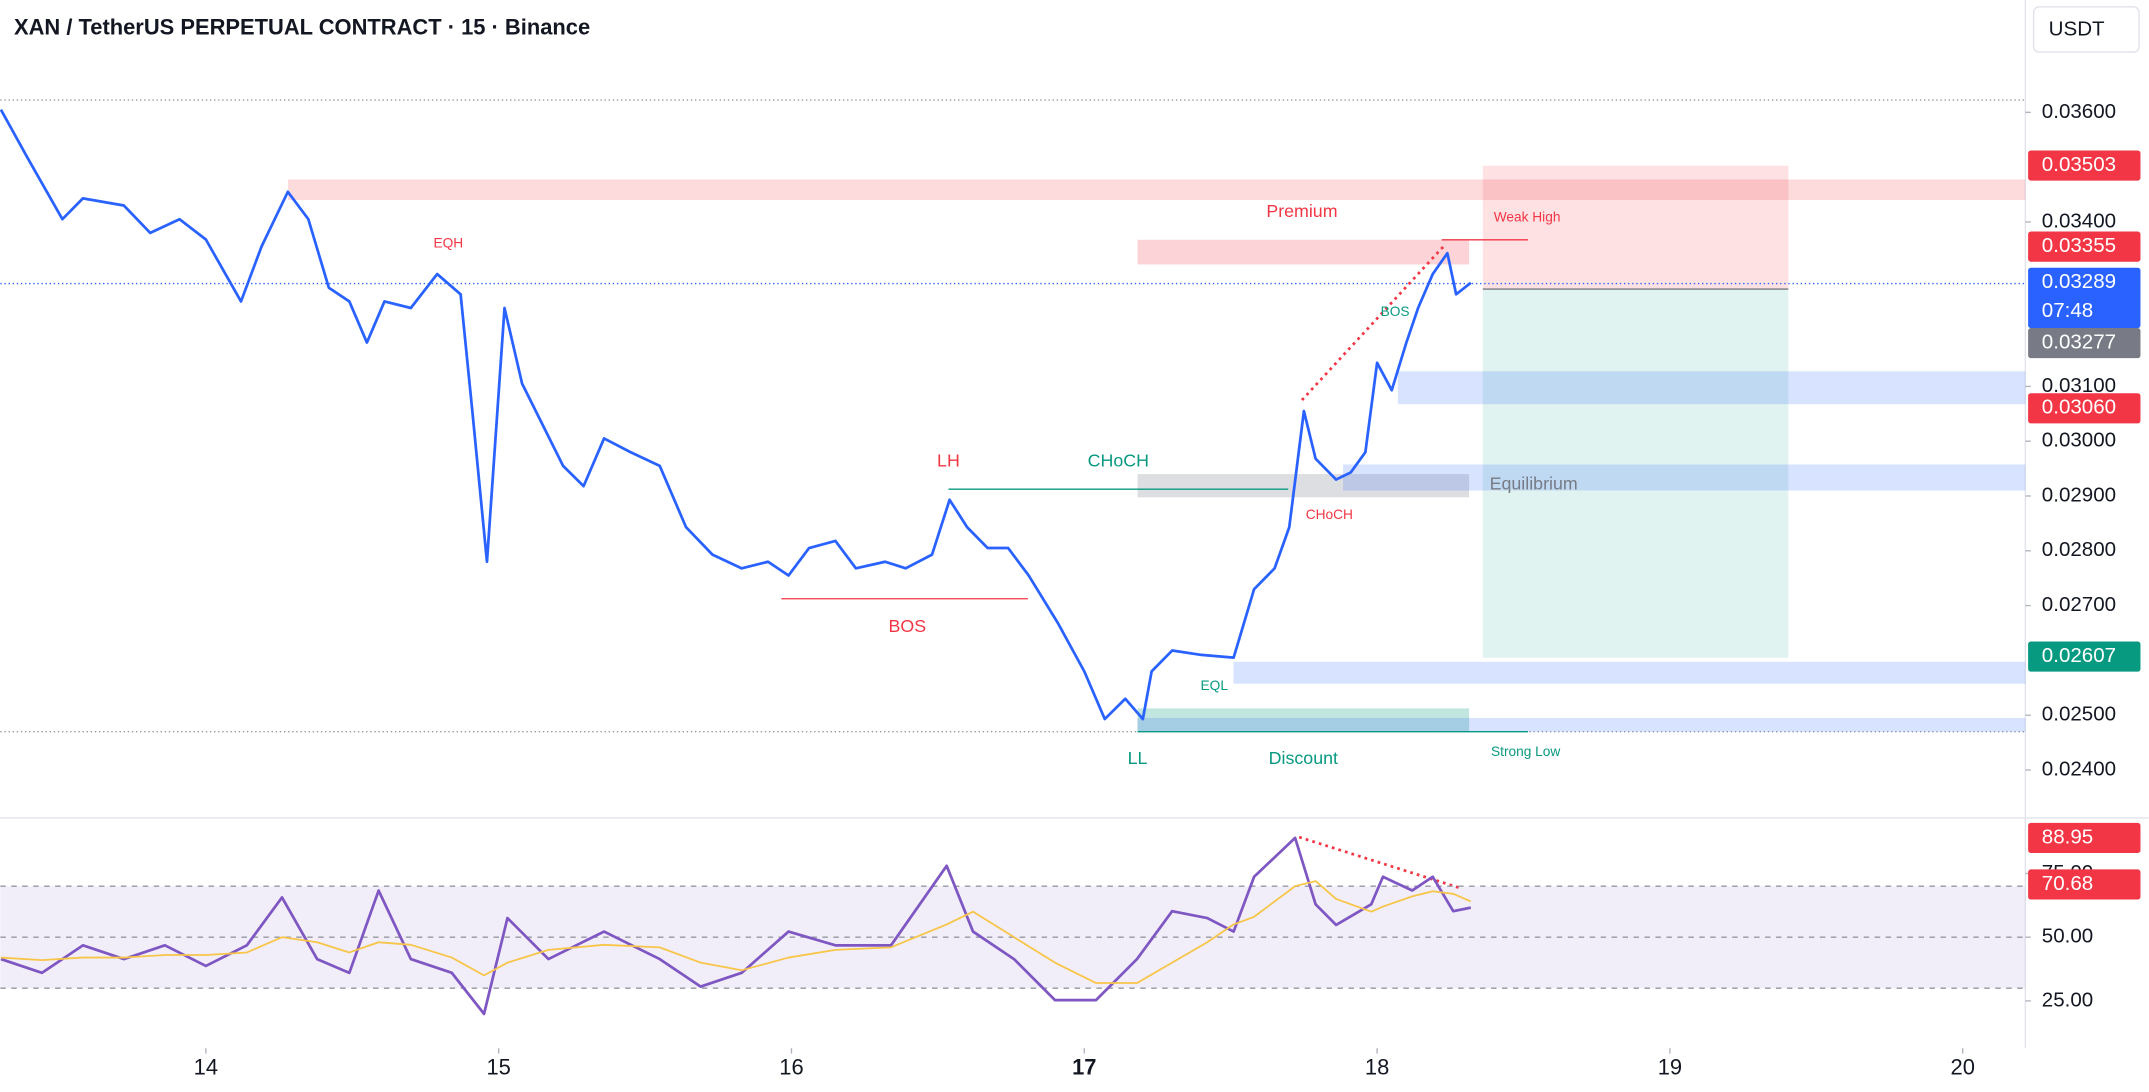 The width and height of the screenshot is (2149, 1092). I want to click on x-tick-label: 15, so click(498, 1067).